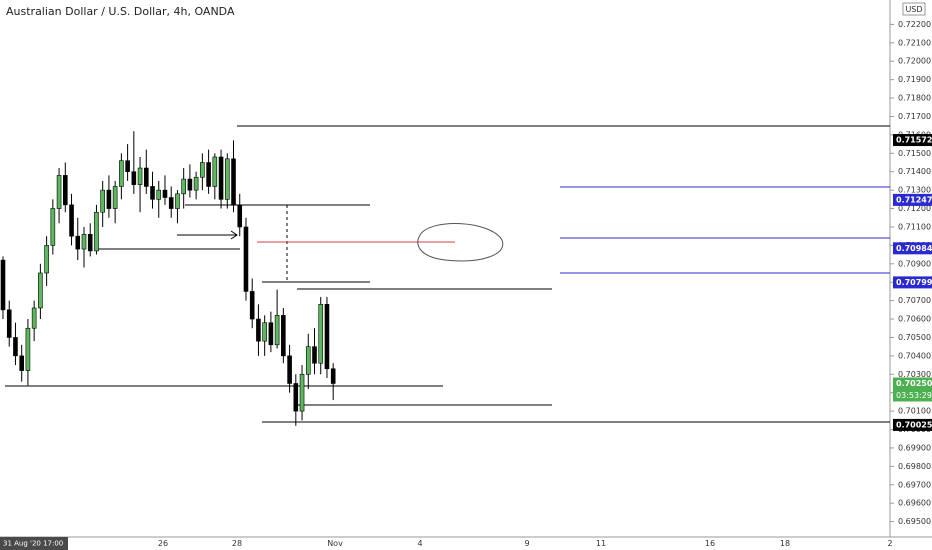 The image size is (932, 550). I want to click on currency-box, so click(914, 9).